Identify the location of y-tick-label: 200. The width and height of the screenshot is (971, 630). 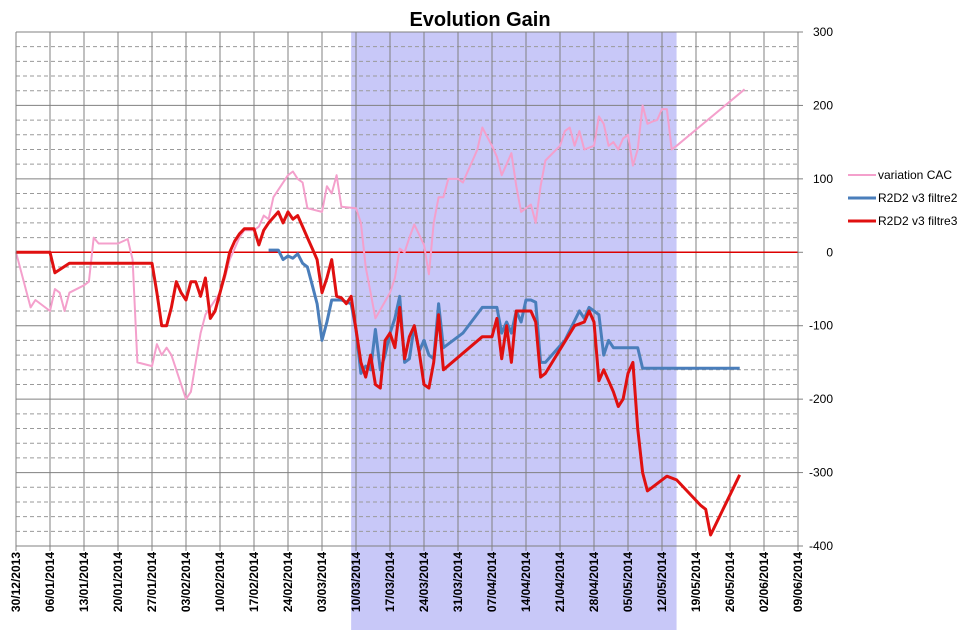
(823, 105).